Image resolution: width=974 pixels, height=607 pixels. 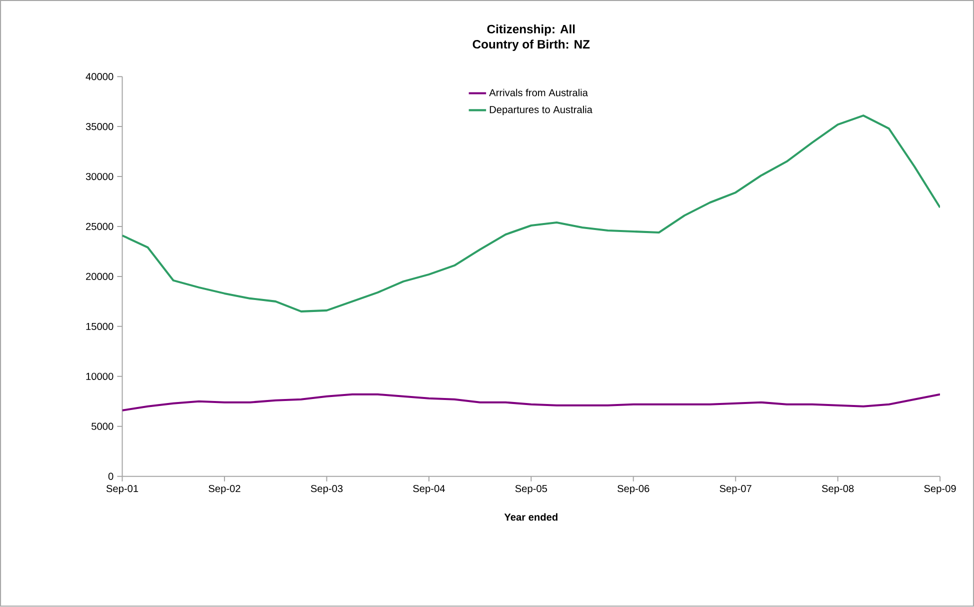 What do you see at coordinates (100, 376) in the screenshot?
I see `y-tick-label: 10000` at bounding box center [100, 376].